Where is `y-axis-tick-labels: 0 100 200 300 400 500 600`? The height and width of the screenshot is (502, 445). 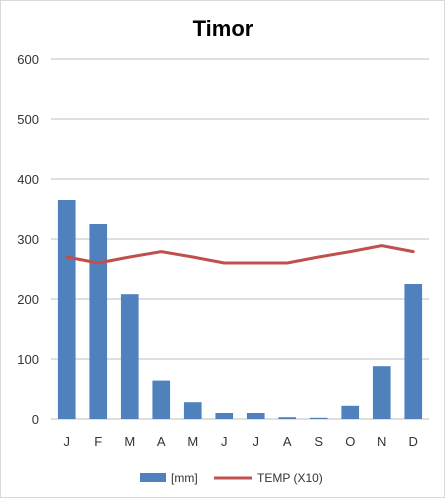 y-axis-tick-labels: 0 100 200 300 400 500 600 is located at coordinates (28, 239).